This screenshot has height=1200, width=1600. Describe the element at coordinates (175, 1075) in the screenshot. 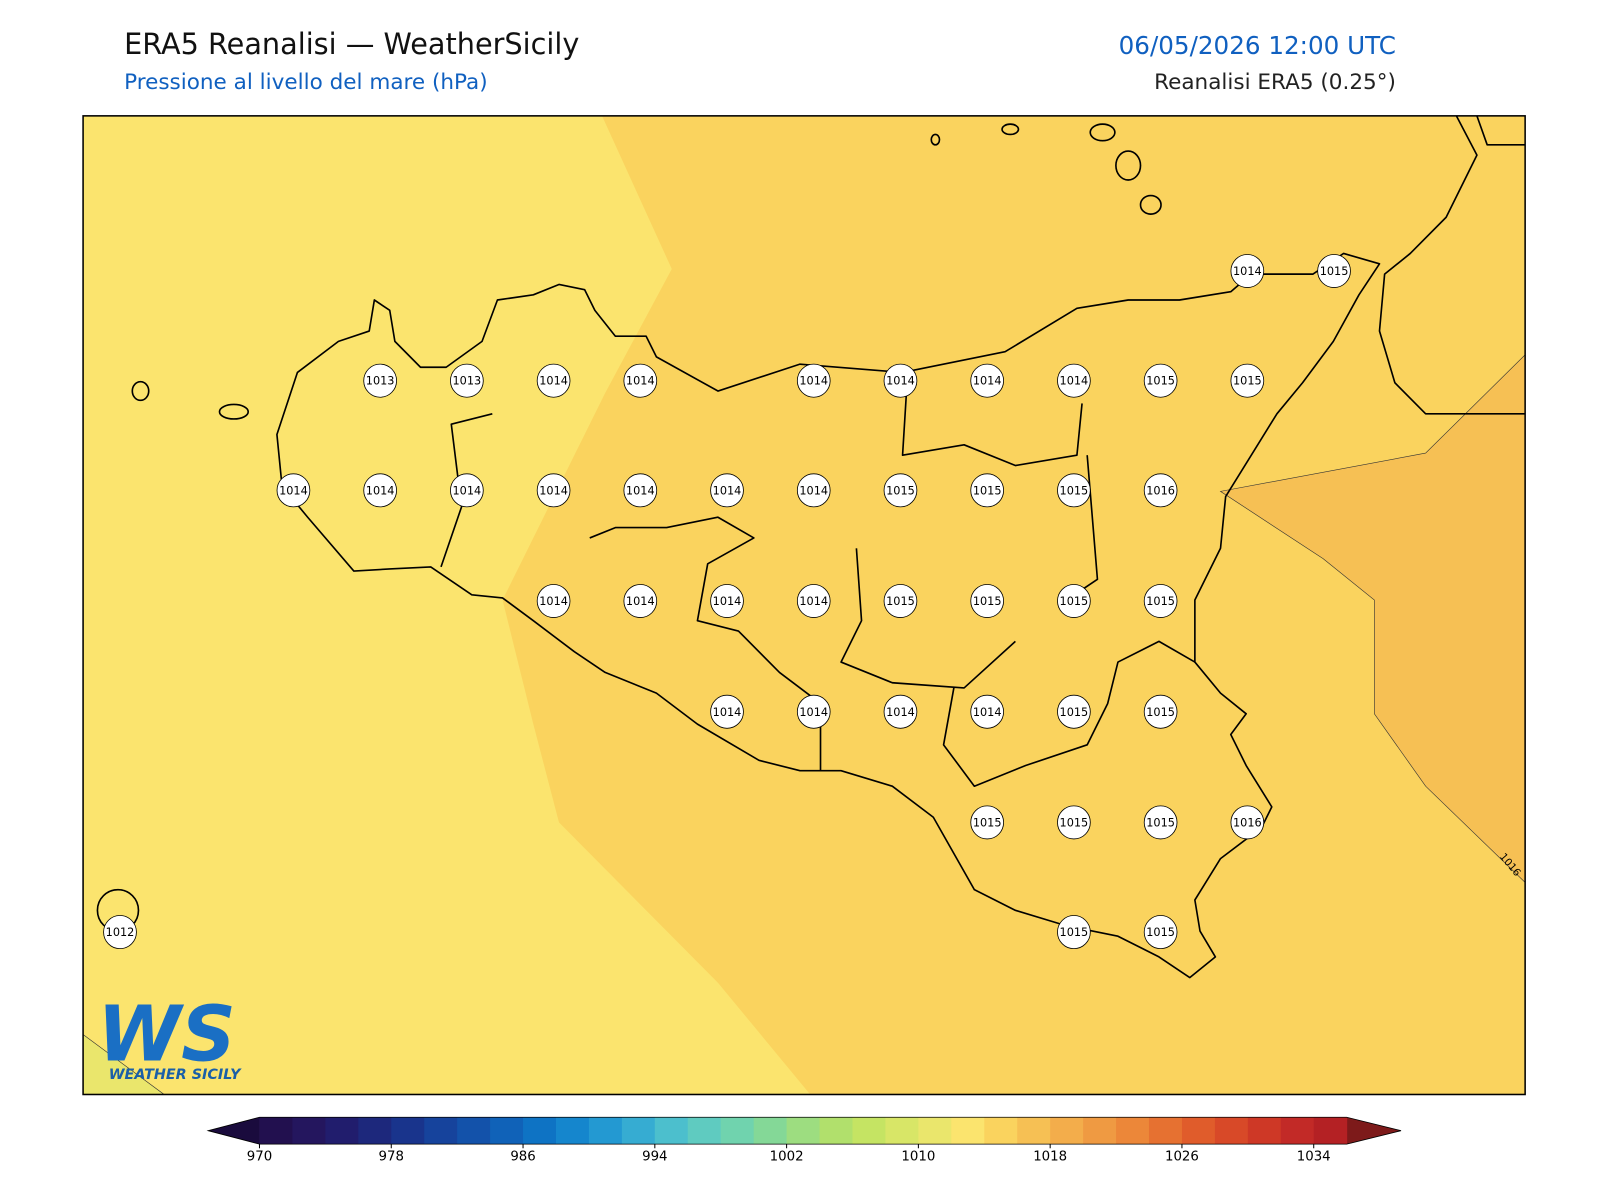

I see `logo-name: WEATHER SICILY` at that location.